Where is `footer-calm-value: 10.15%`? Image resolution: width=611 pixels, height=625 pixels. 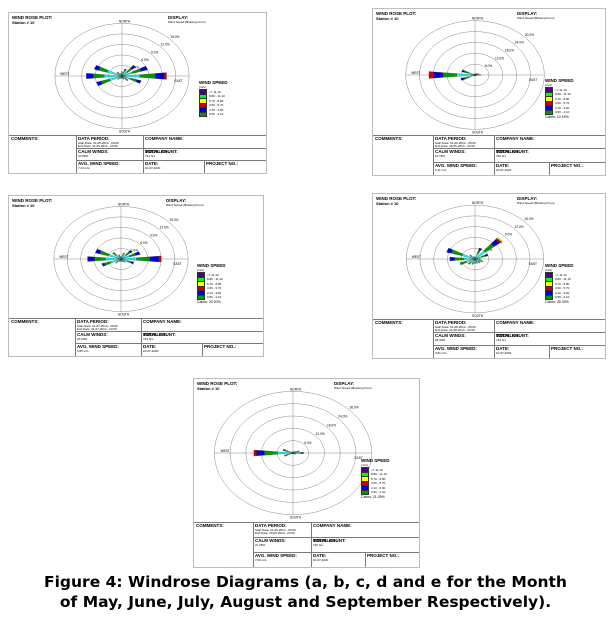 footer-calm-value: 10.15% is located at coordinates (440, 156).